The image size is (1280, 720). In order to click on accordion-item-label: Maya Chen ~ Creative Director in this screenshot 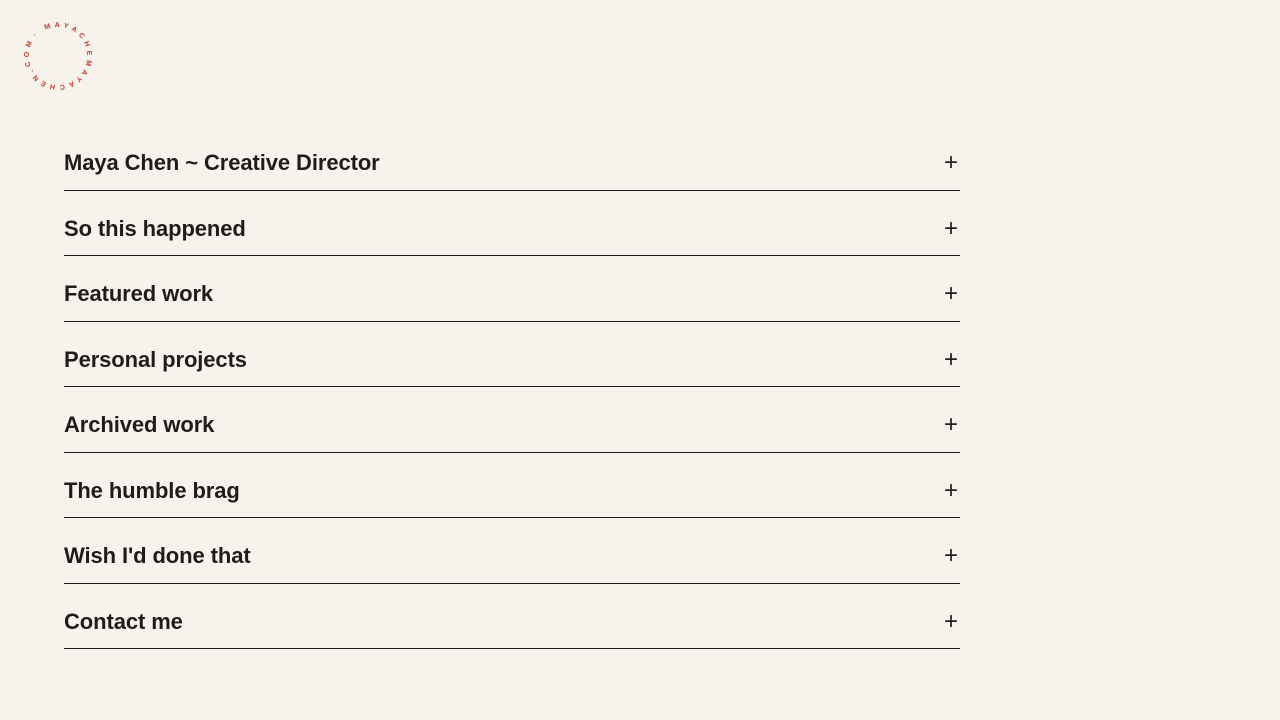, I will do `click(222, 162)`.